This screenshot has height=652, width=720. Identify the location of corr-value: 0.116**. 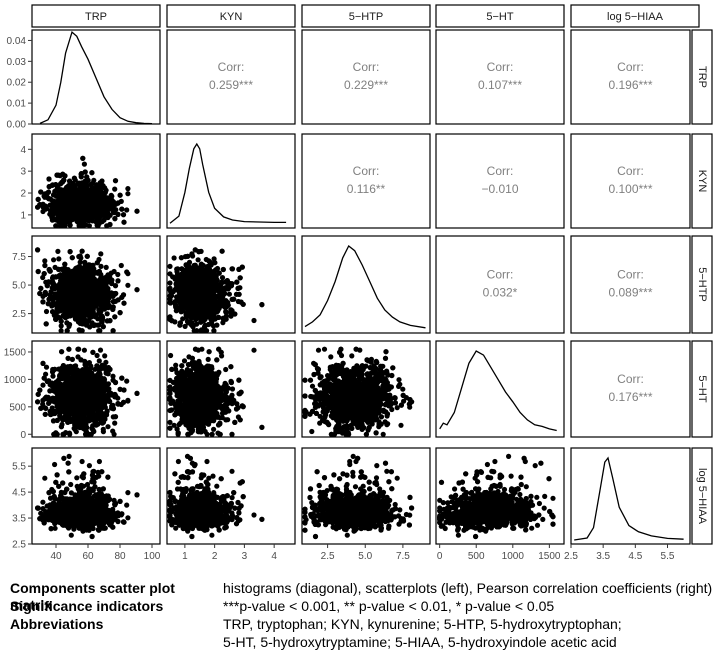
(366, 189).